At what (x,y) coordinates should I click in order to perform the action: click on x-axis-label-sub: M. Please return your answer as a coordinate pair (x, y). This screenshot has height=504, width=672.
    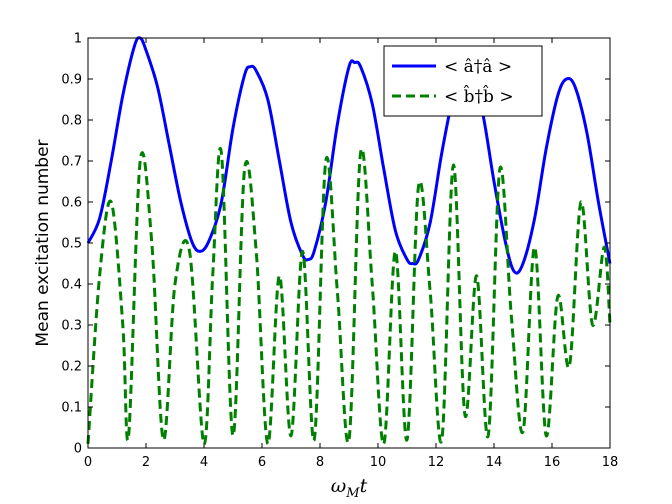
    Looking at the image, I should click on (352, 493).